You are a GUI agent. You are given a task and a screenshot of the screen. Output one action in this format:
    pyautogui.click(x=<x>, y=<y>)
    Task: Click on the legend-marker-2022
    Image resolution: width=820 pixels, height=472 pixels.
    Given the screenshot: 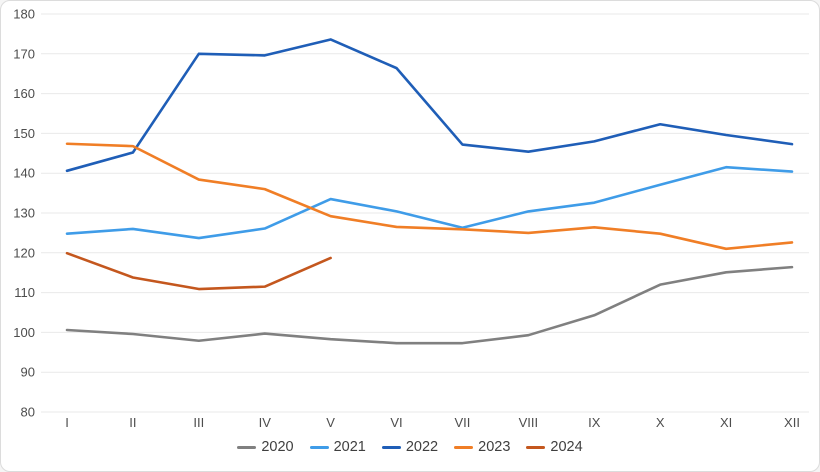 What is the action you would take?
    pyautogui.click(x=391, y=447)
    